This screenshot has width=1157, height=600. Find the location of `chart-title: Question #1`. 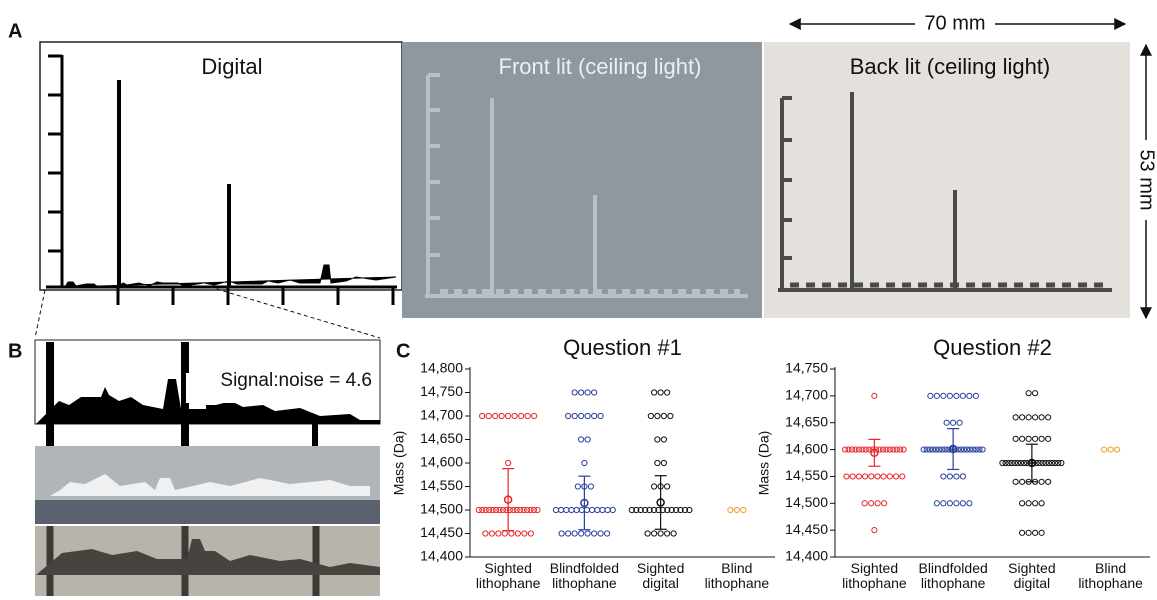

chart-title: Question #1 is located at coordinates (622, 347).